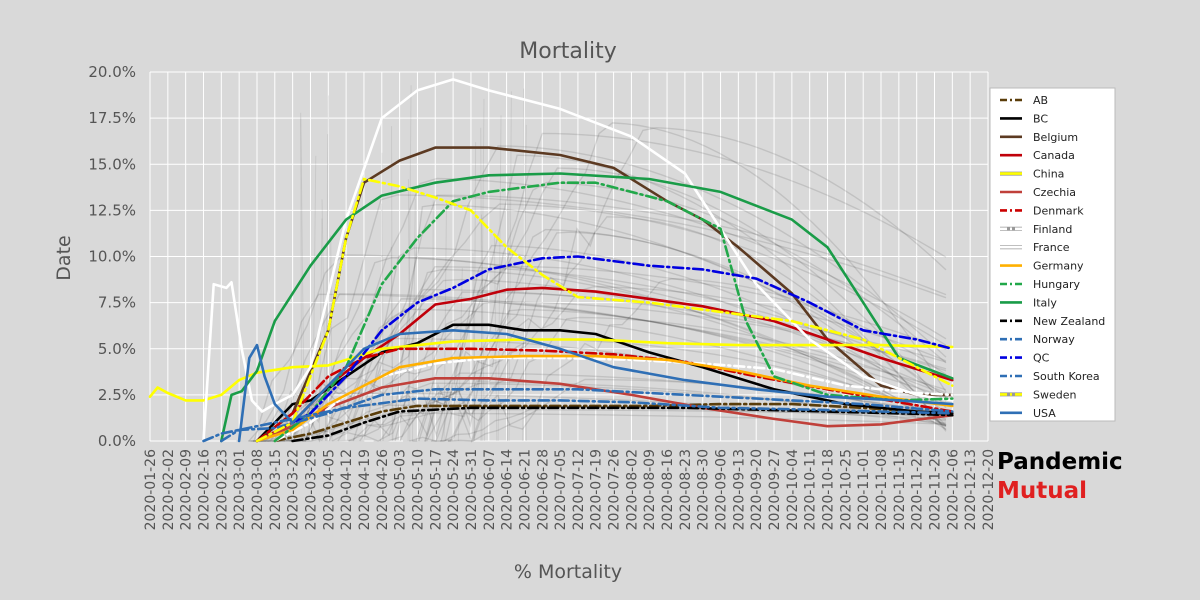 The image size is (1200, 600). I want to click on x-tick-label: 2020-10-11, so click(811, 489).